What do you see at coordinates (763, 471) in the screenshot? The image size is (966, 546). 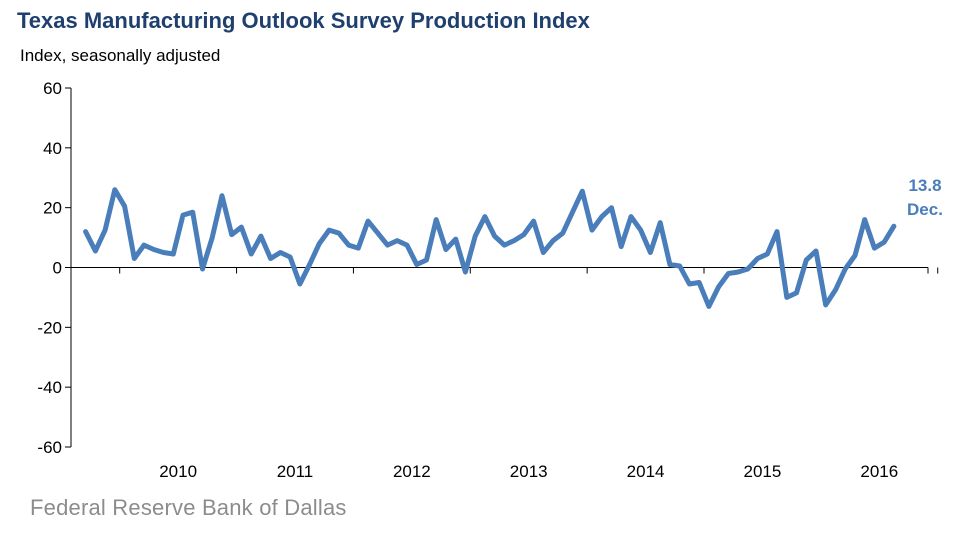 I see `x-tick-label: 2015` at bounding box center [763, 471].